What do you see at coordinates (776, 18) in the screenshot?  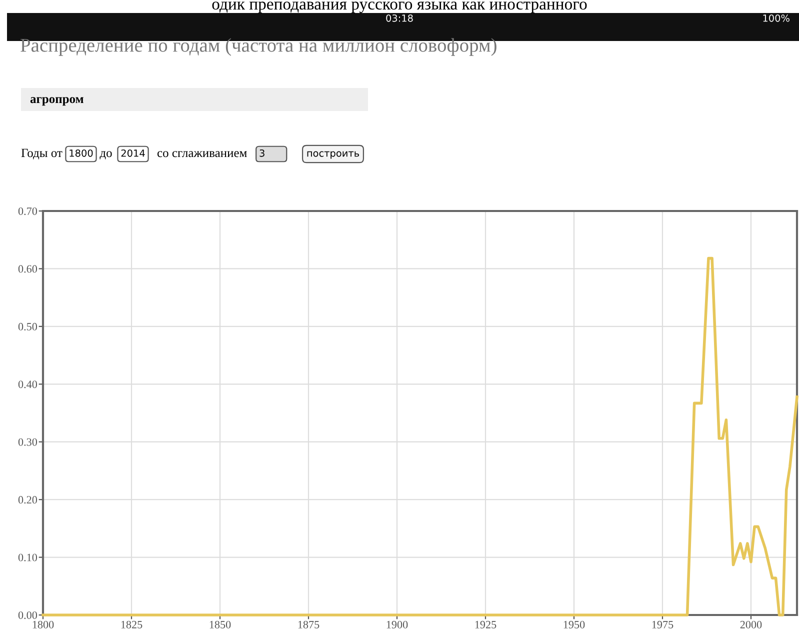 I see `text: 100%` at bounding box center [776, 18].